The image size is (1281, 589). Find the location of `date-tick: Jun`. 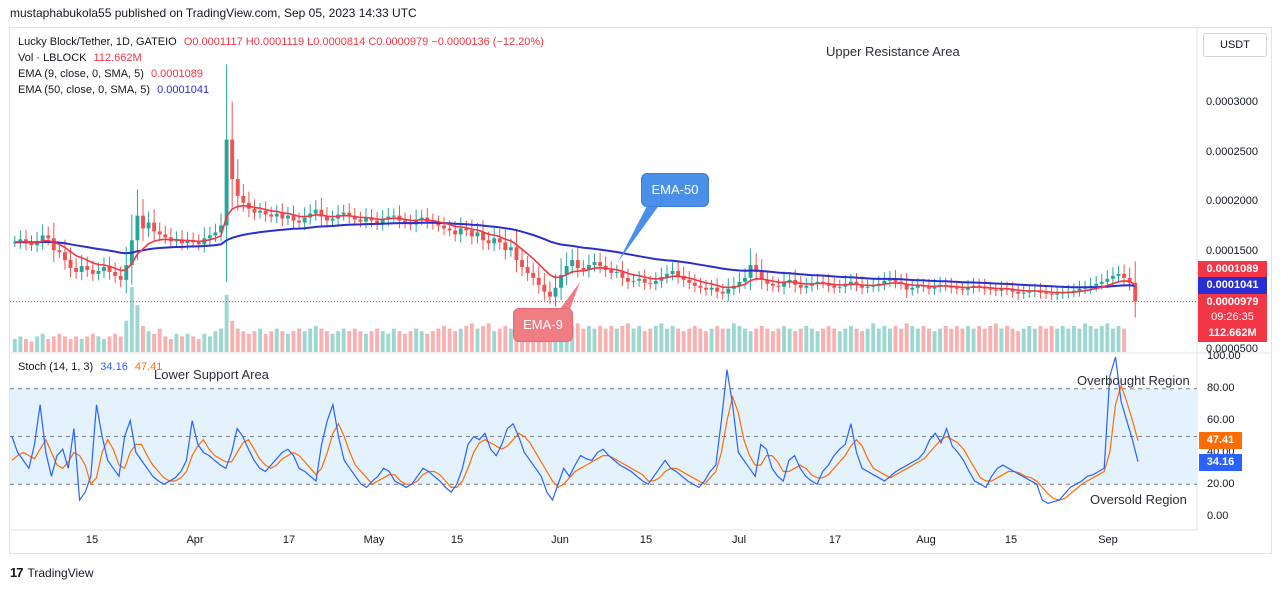

date-tick: Jun is located at coordinates (560, 540).